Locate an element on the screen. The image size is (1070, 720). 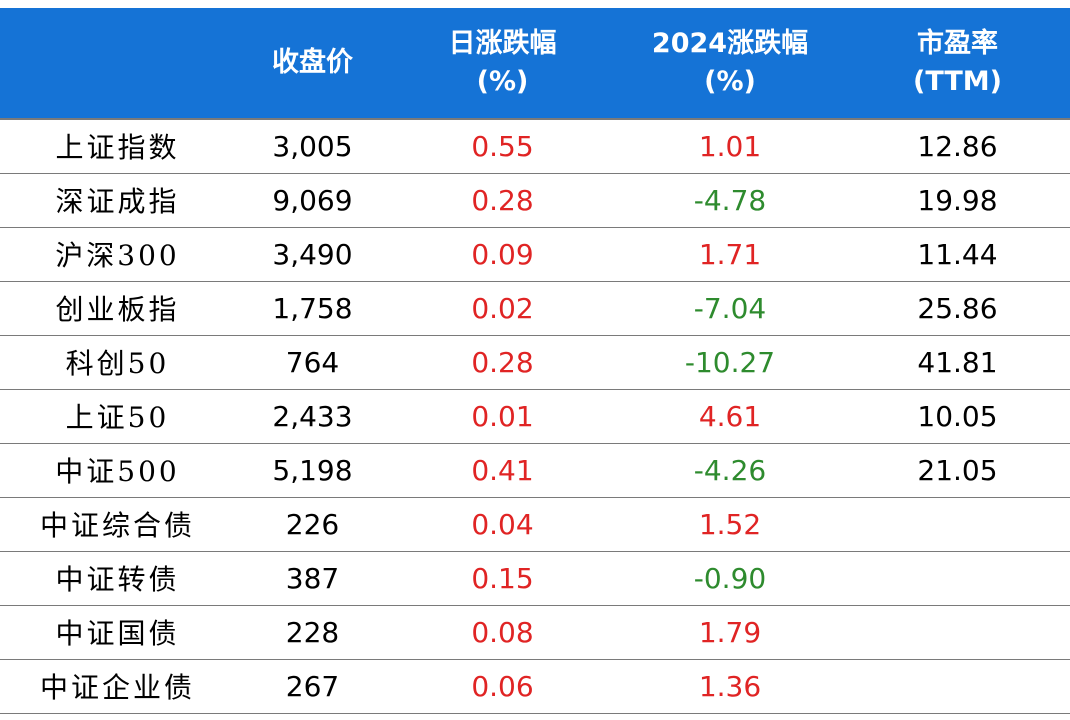
close-price-cell: 3,005 is located at coordinates (312, 146).